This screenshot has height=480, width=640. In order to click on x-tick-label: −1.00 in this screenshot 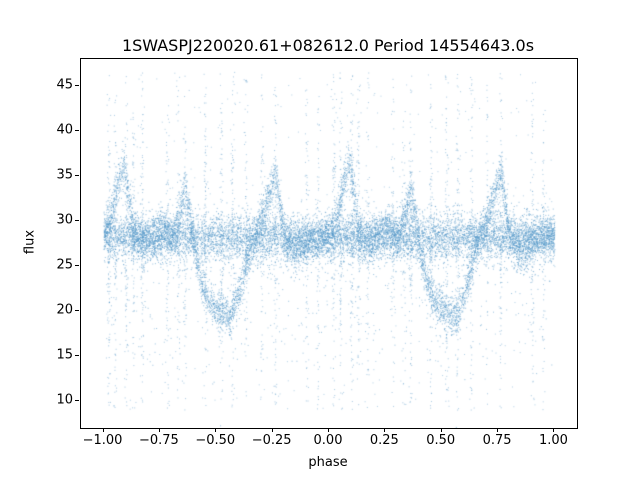, I will do `click(102, 440)`.